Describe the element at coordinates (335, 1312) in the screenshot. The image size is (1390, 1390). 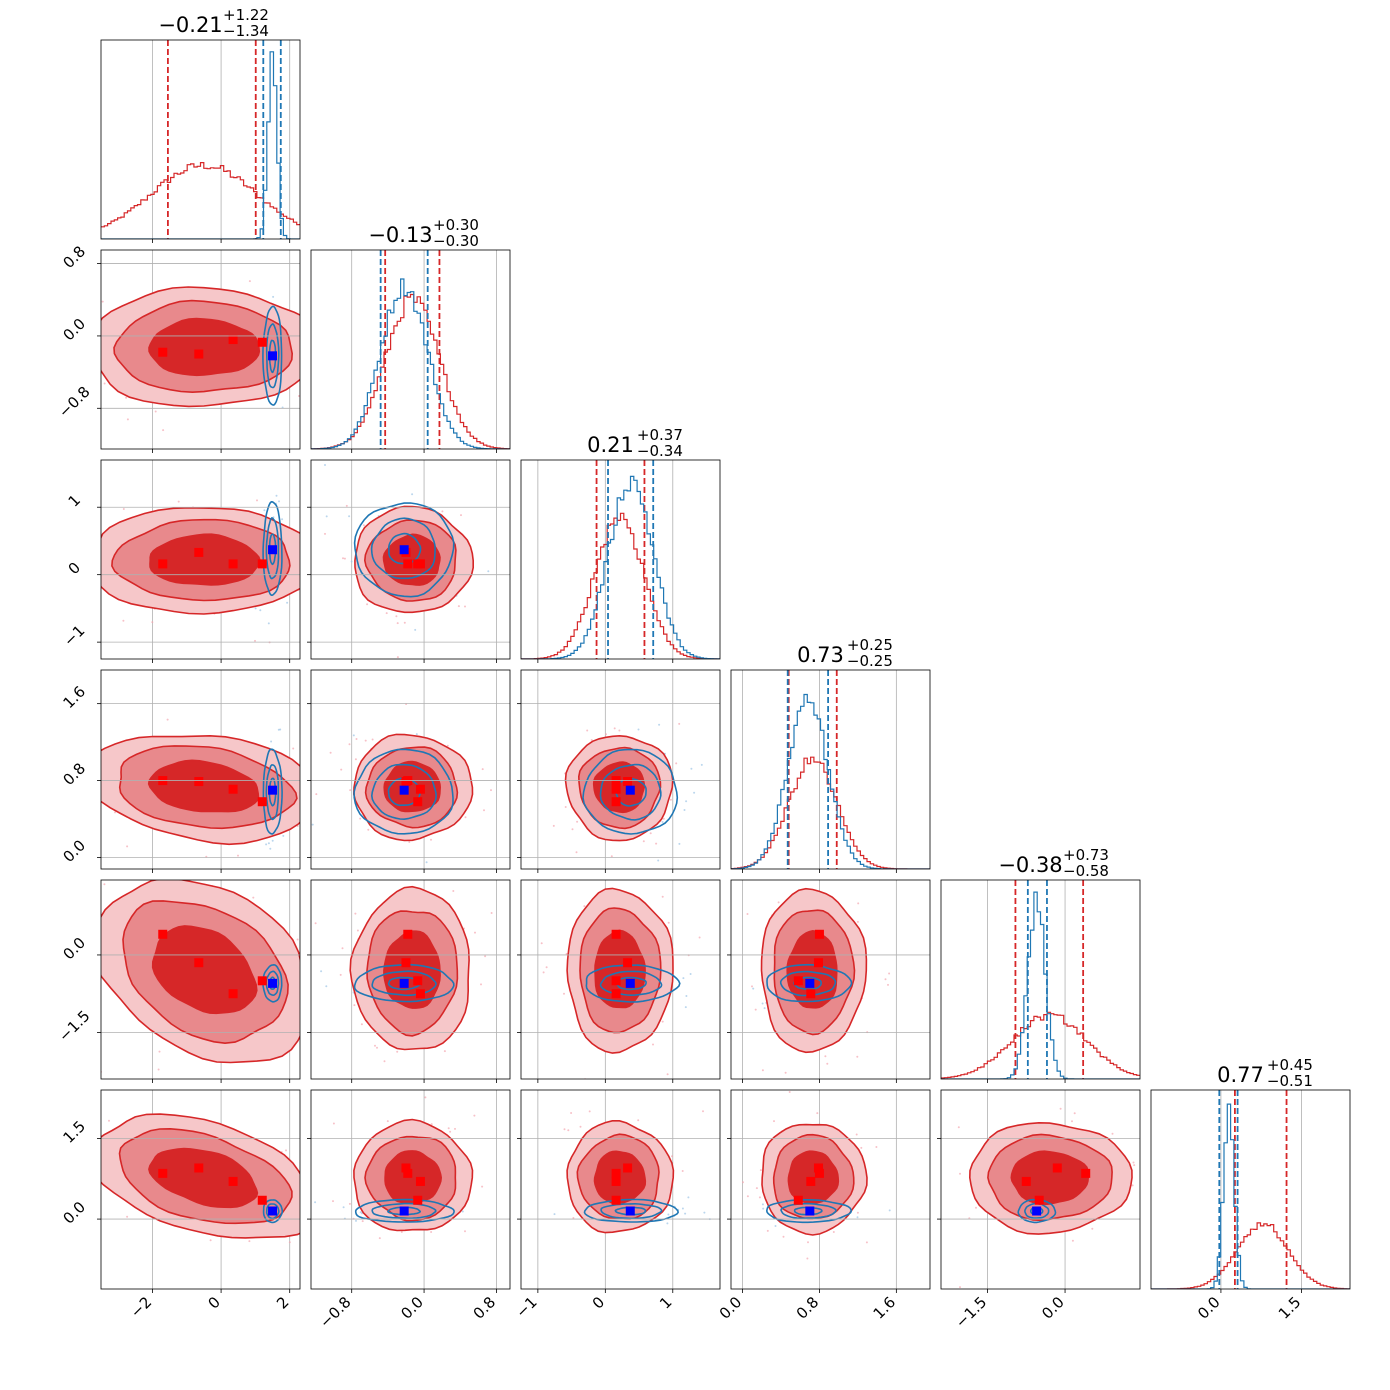
I see `x-tick-label: −0.8` at that location.